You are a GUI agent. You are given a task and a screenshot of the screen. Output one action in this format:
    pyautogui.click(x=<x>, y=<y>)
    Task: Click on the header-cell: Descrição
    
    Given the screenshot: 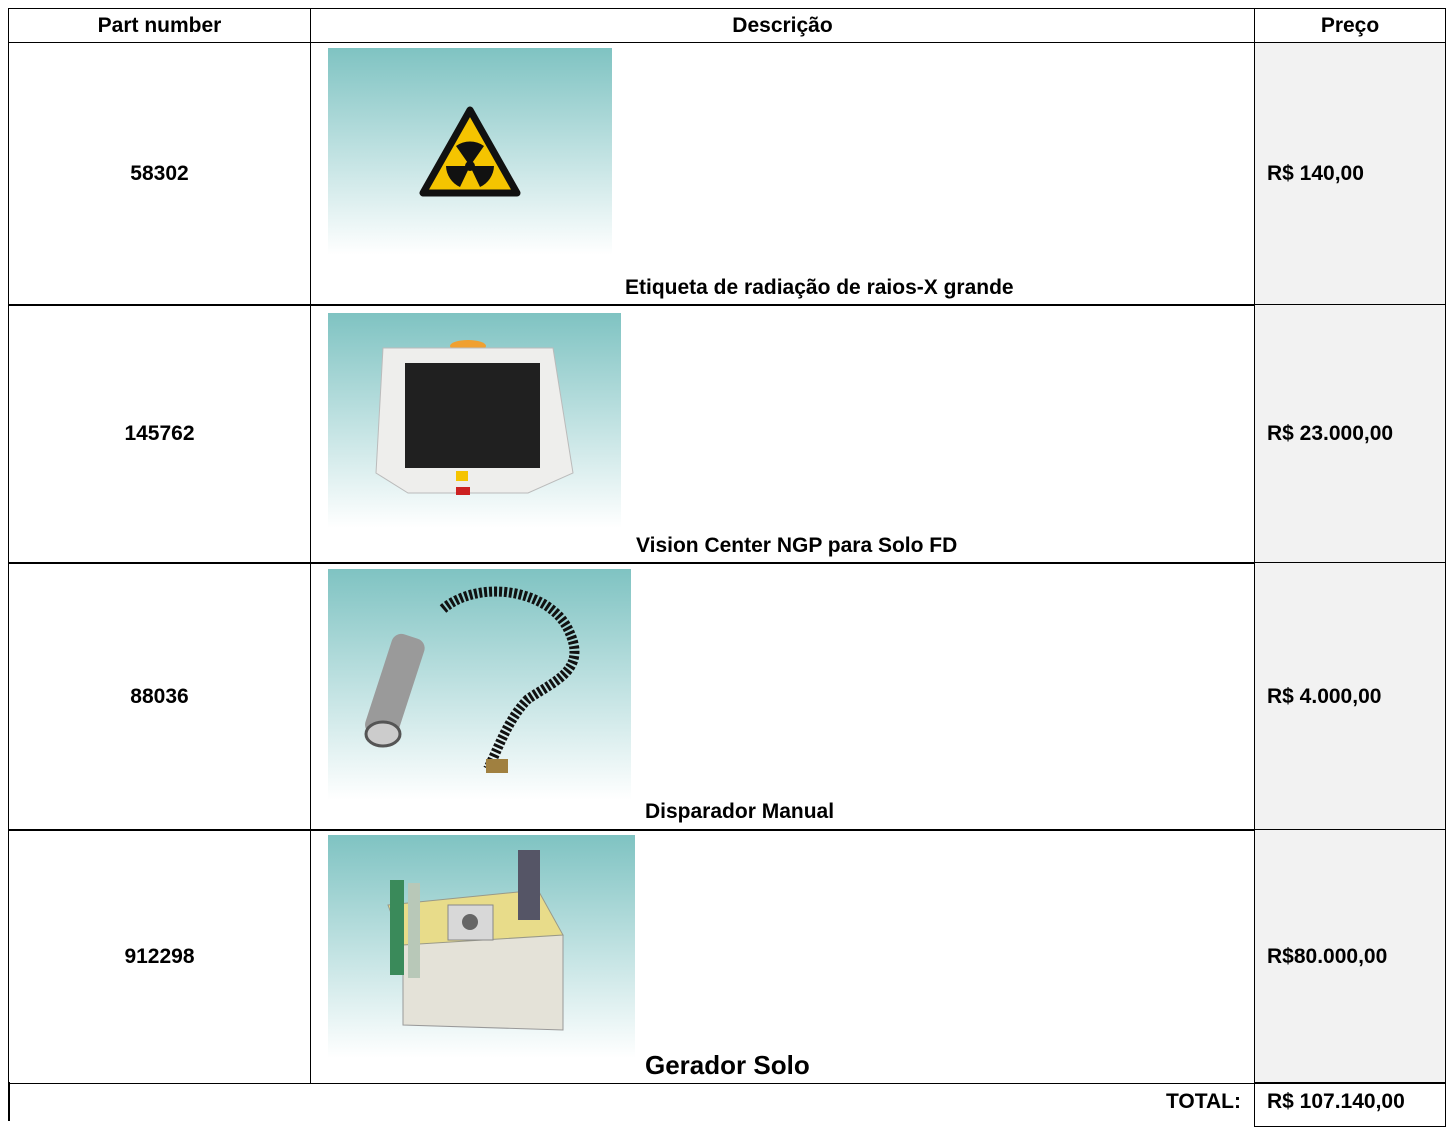 What is the action you would take?
    pyautogui.click(x=782, y=25)
    